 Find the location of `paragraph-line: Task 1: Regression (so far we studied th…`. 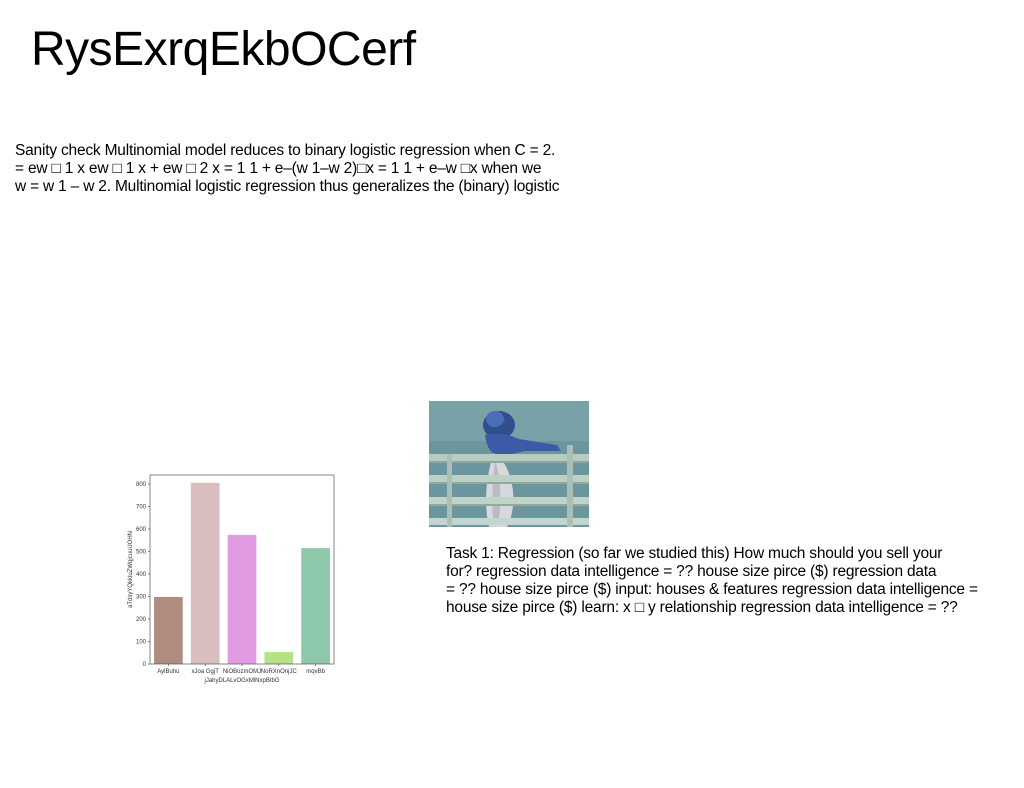

paragraph-line: Task 1: Regression (so far we studied th… is located at coordinates (694, 553).